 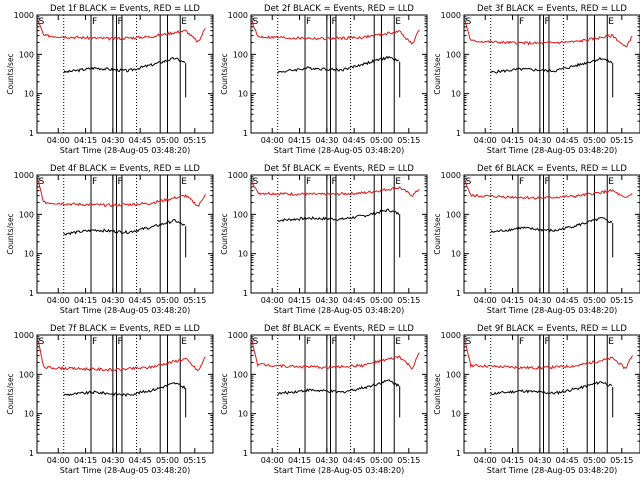 What do you see at coordinates (339, 329) in the screenshot?
I see `chart-title: Det 8f BLACK = Events, RED = LLD` at bounding box center [339, 329].